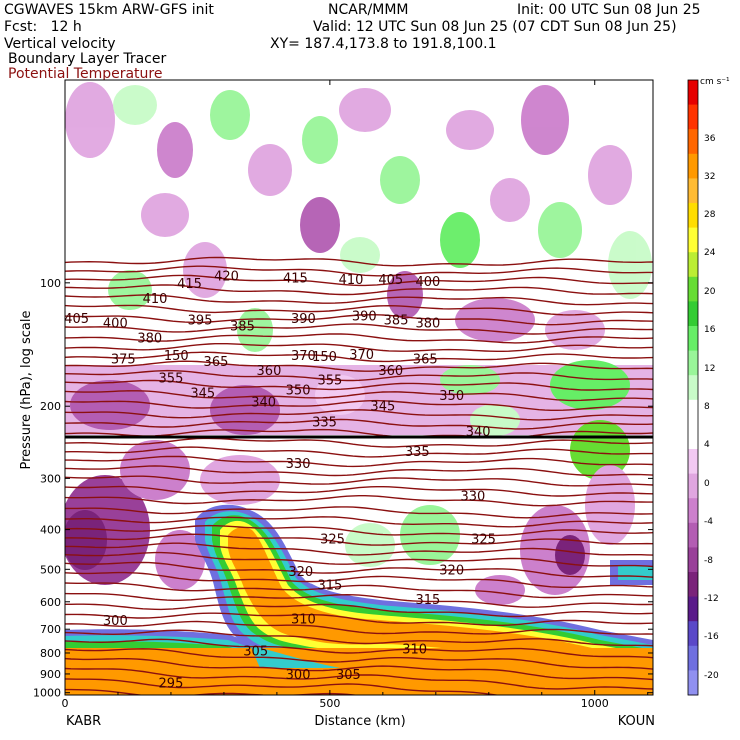 The width and height of the screenshot is (740, 740). Describe the element at coordinates (50, 653) in the screenshot. I see `y-tick-label: 800` at that location.